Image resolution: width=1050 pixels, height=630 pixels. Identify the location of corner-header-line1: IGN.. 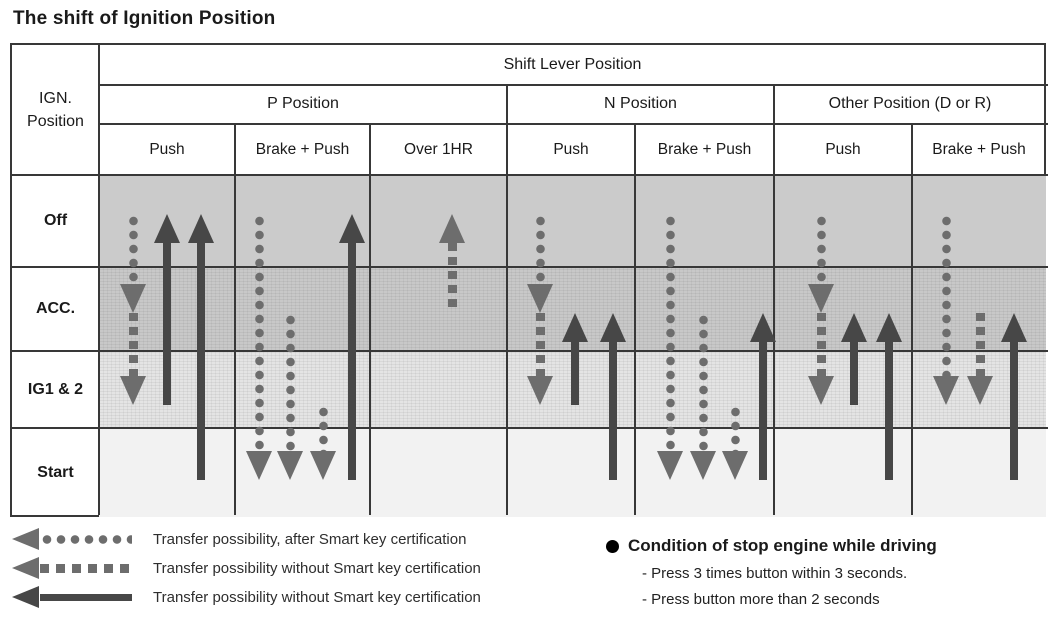
(55, 98).